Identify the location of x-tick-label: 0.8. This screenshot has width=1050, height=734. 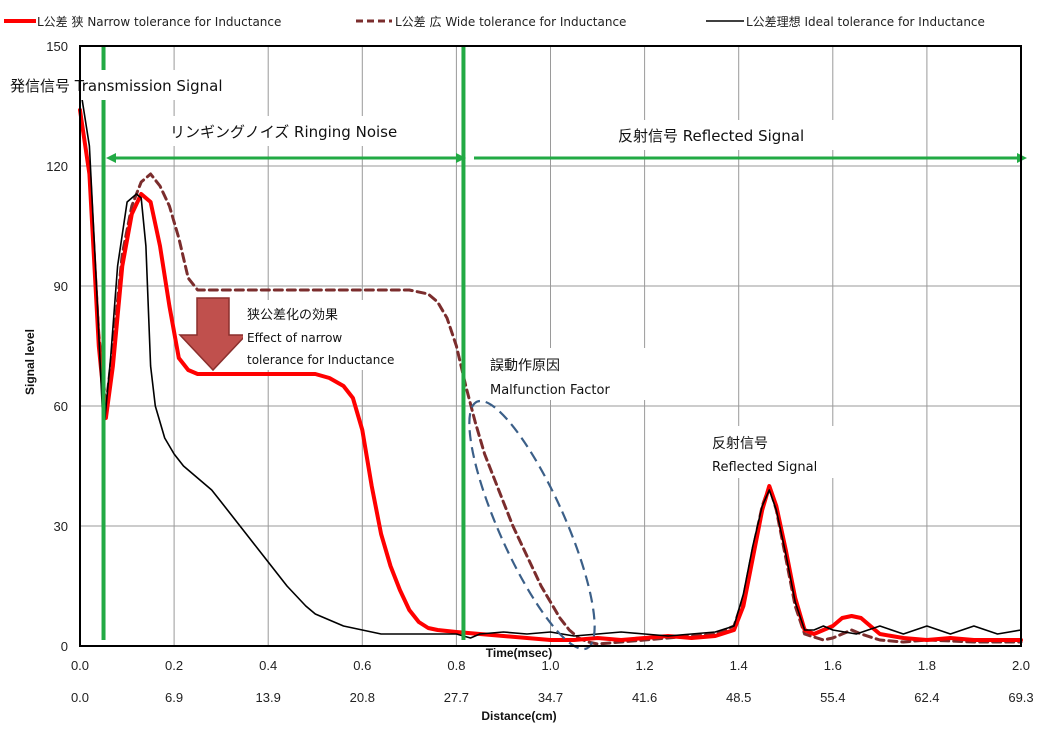
(456, 665).